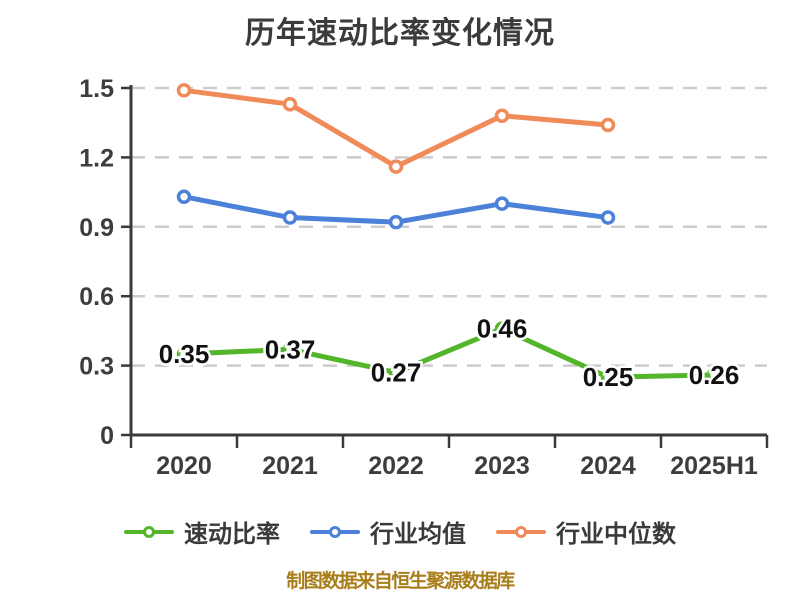  Describe the element at coordinates (449, 353) in the screenshot. I see `series-line-速动比率` at that location.